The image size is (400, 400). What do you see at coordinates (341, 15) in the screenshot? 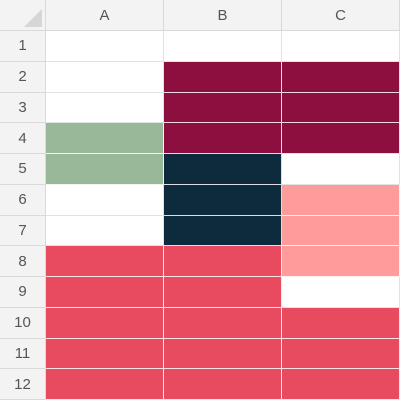
I see `column-header-c: C` at bounding box center [341, 15].